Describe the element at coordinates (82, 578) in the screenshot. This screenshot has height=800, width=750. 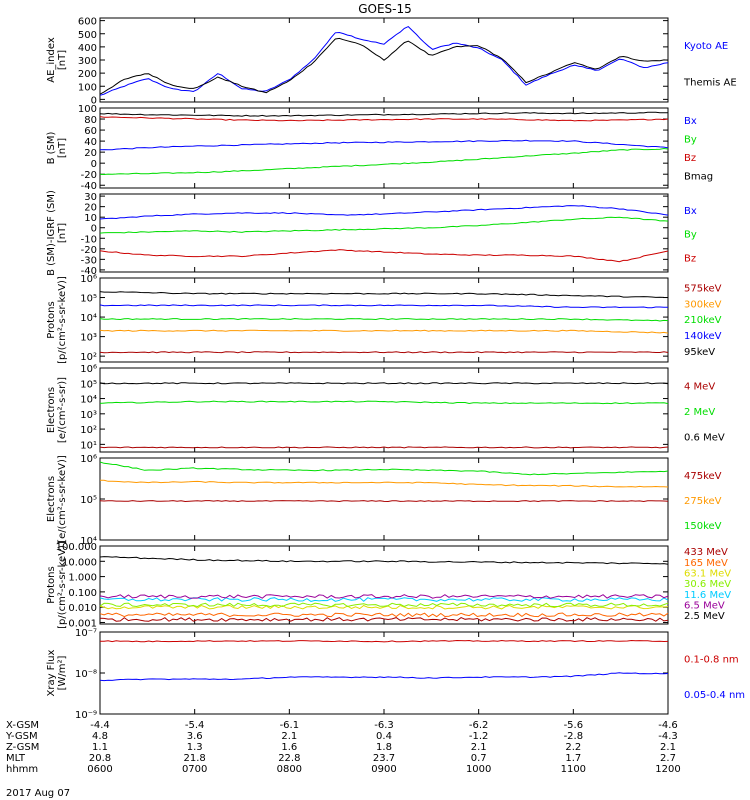
I see `y-tick-label: 1.000` at that location.